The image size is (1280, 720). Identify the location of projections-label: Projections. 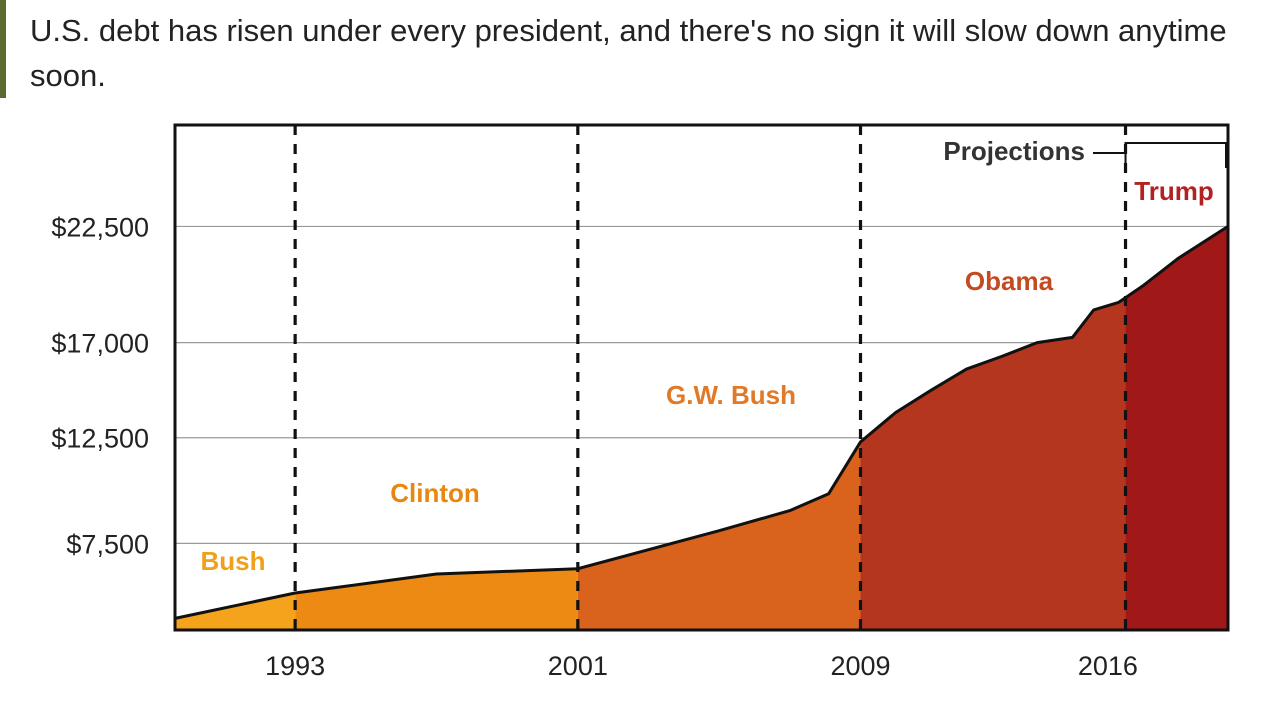
(1014, 151).